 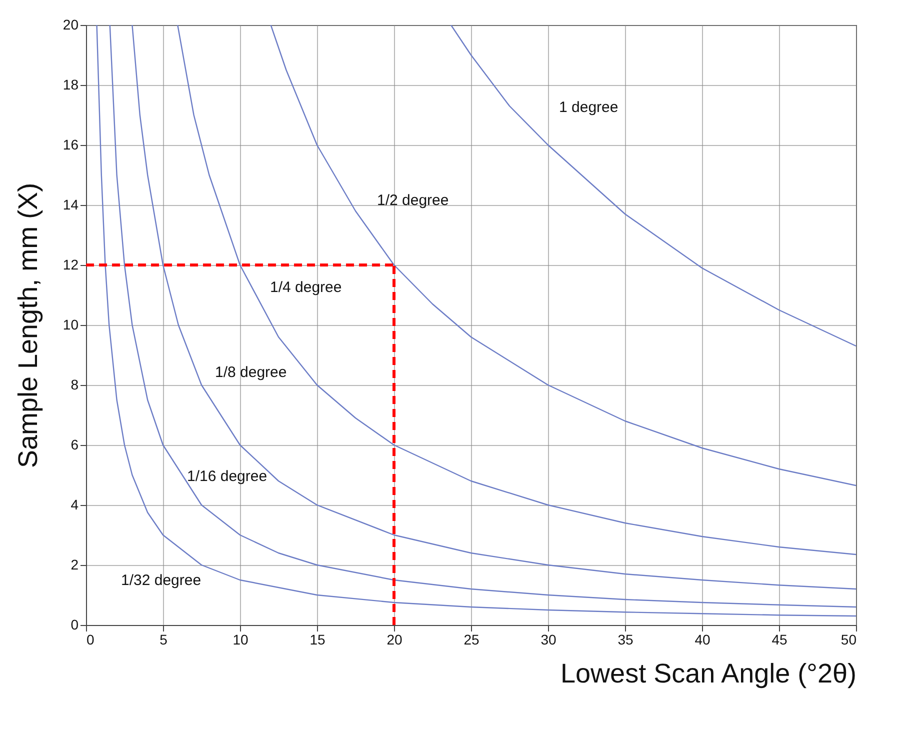 I want to click on series-label: 1/32 degree, so click(x=161, y=580).